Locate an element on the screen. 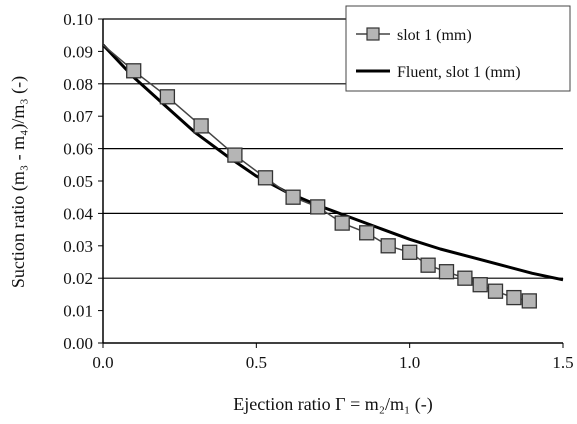 Image resolution: width=577 pixels, height=424 pixels. y-tick-label: 0.04 is located at coordinates (78, 213).